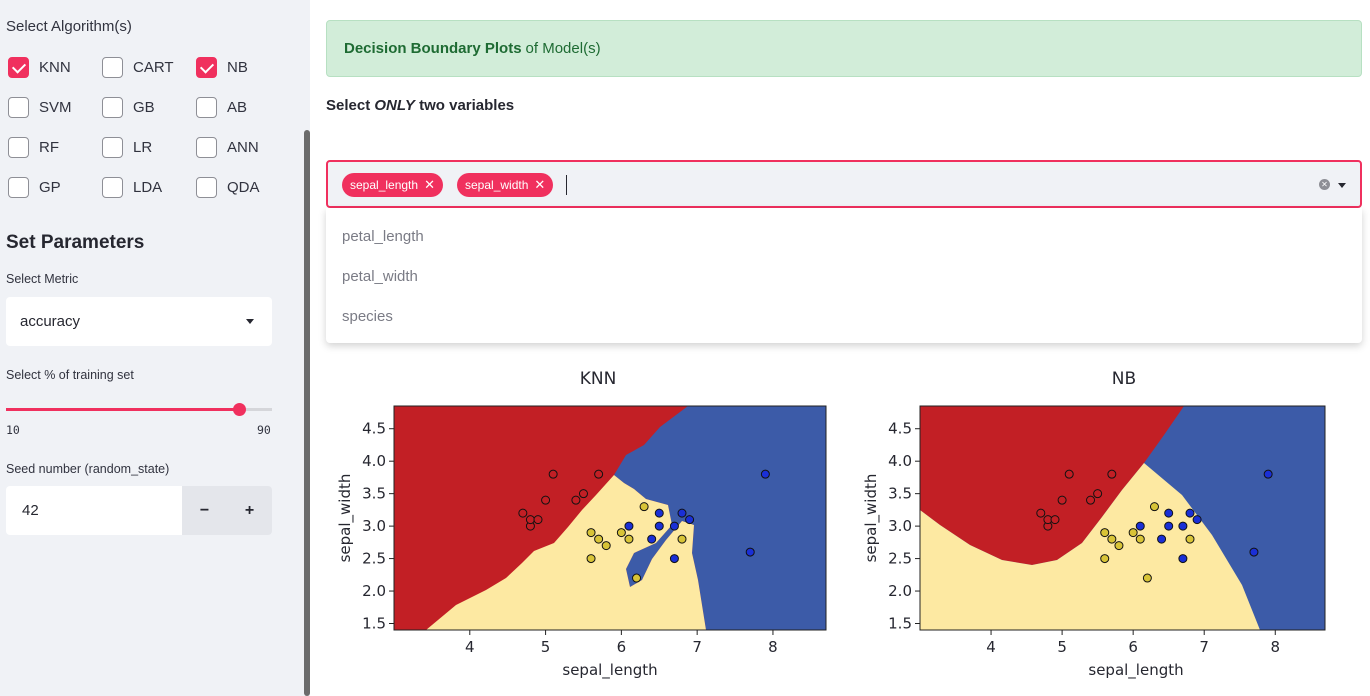 This screenshot has height=696, width=1370. I want to click on y-tick-label: 2.5, so click(900, 559).